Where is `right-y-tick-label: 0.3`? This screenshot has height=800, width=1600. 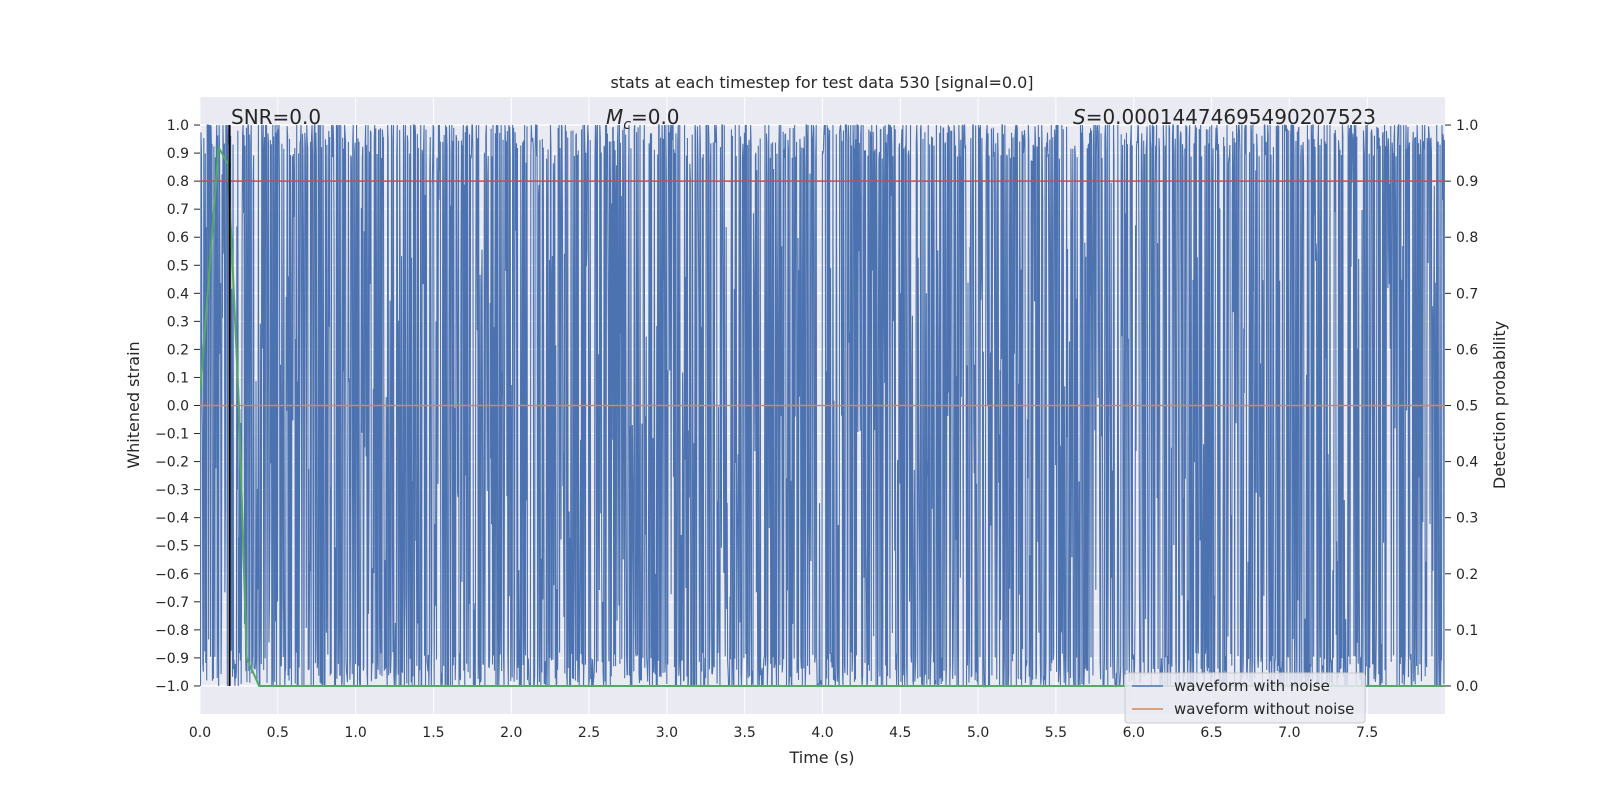
right-y-tick-label: 0.3 is located at coordinates (1467, 519).